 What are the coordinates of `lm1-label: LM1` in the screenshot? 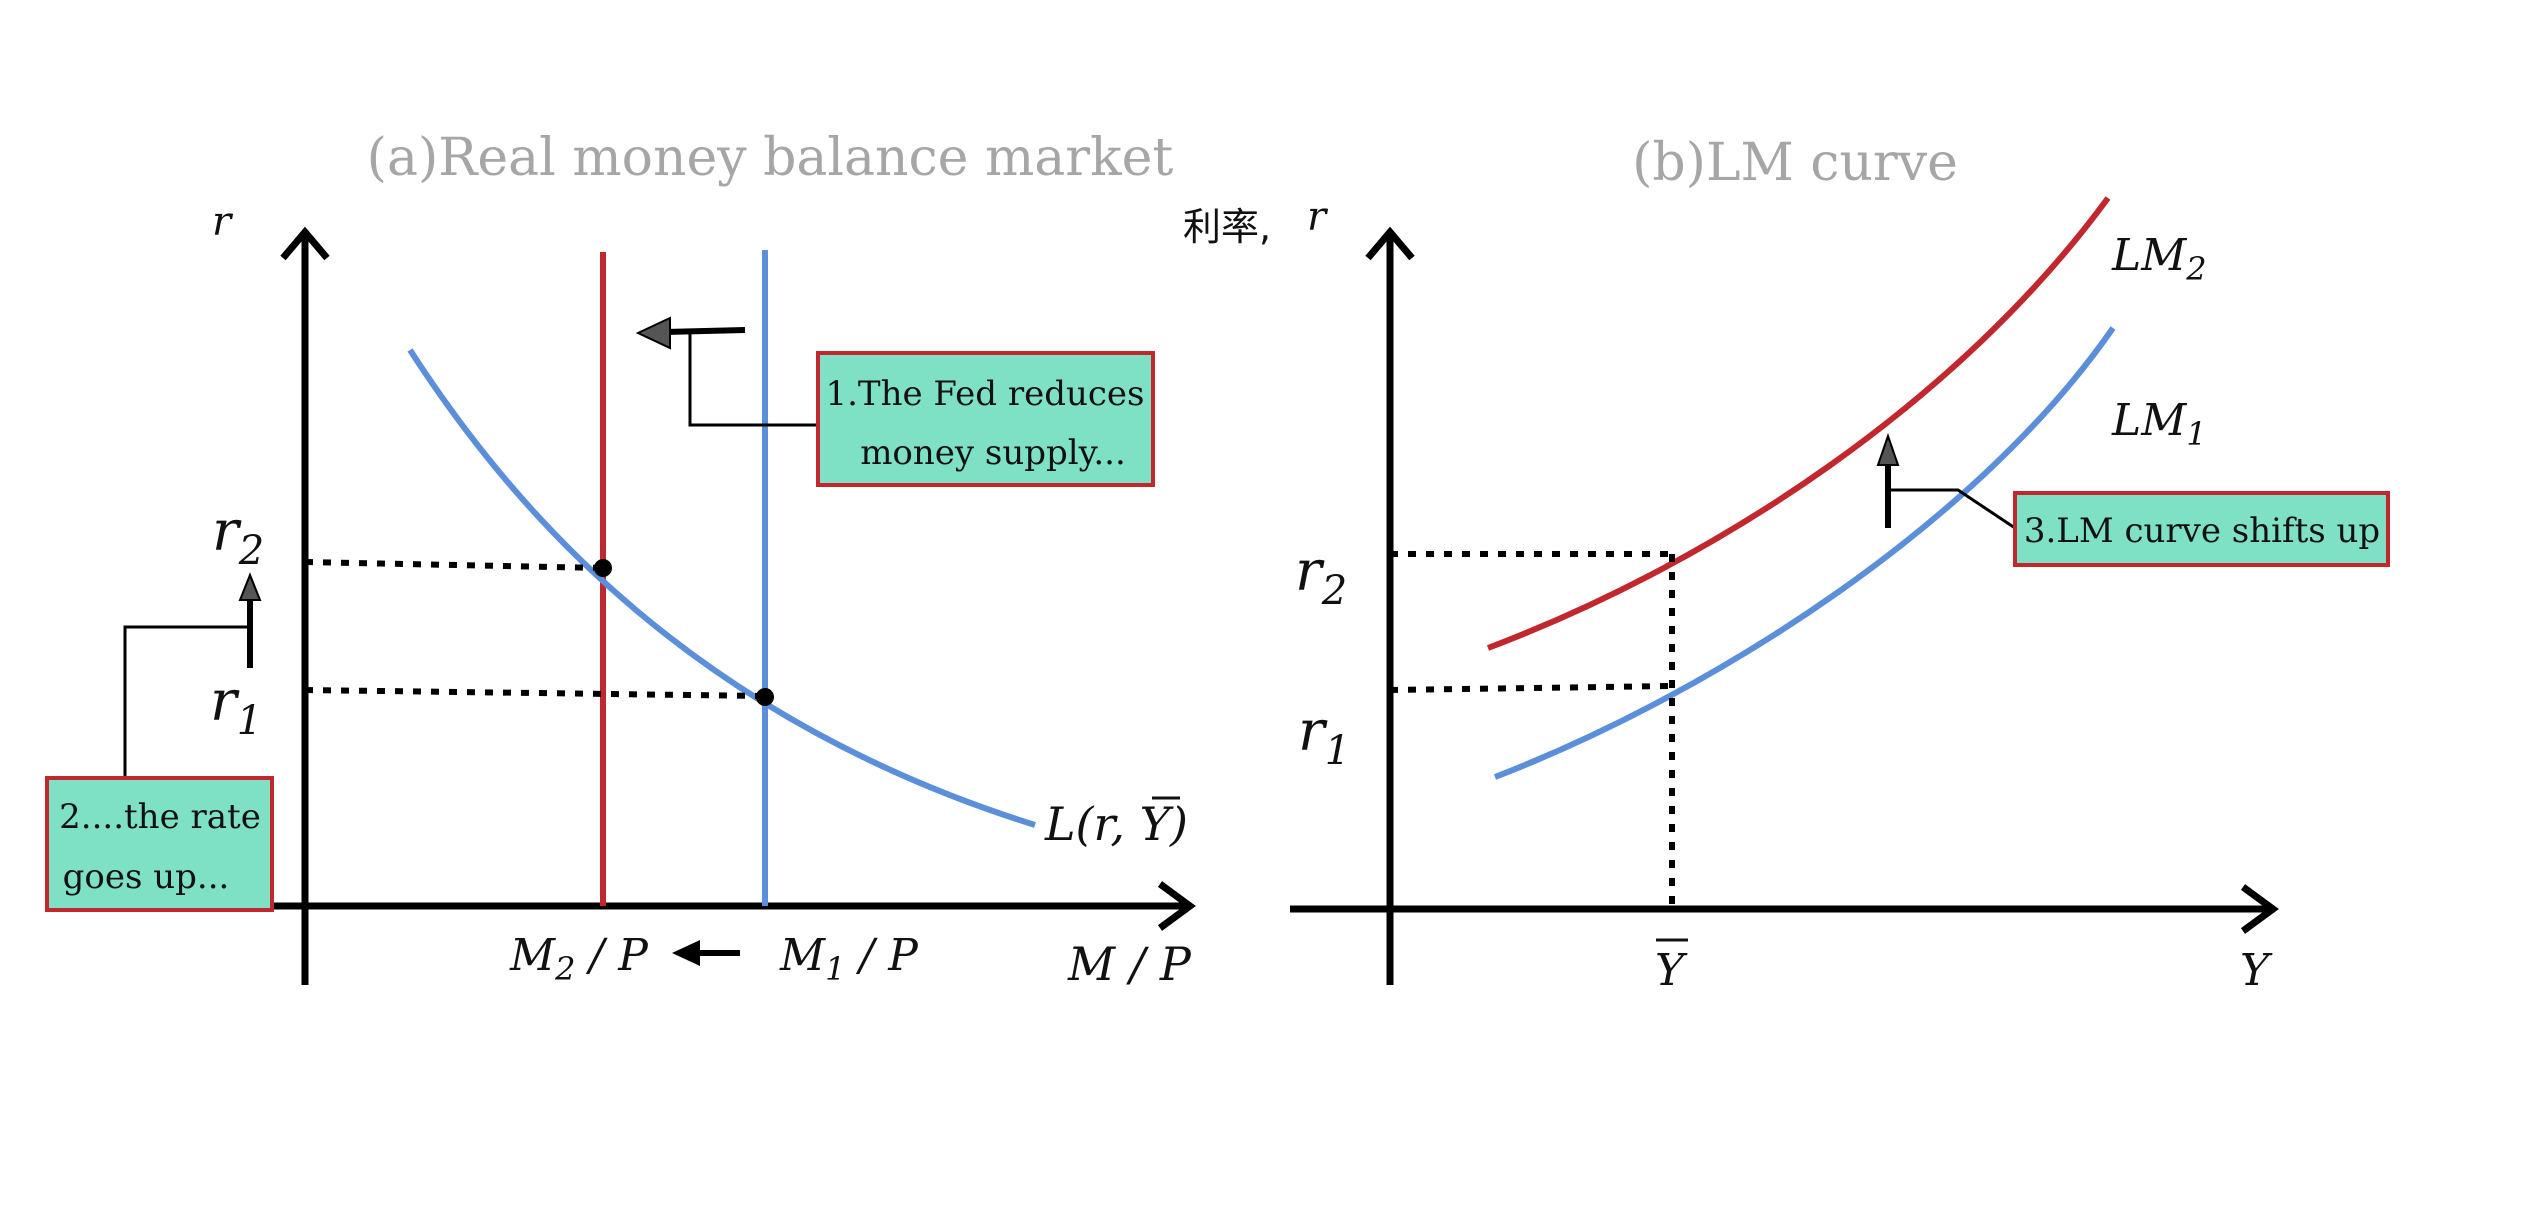 It's located at (2159, 424).